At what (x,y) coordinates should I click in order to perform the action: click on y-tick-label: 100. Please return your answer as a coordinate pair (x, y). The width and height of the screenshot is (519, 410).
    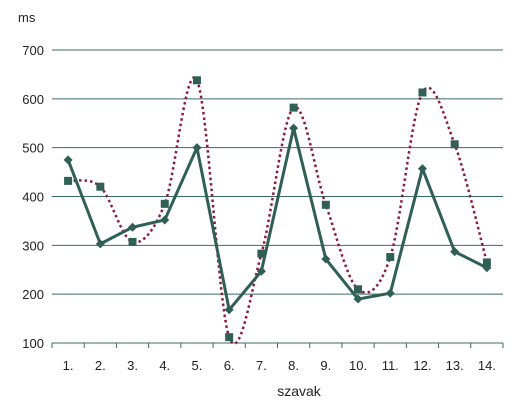
    Looking at the image, I should click on (33, 343).